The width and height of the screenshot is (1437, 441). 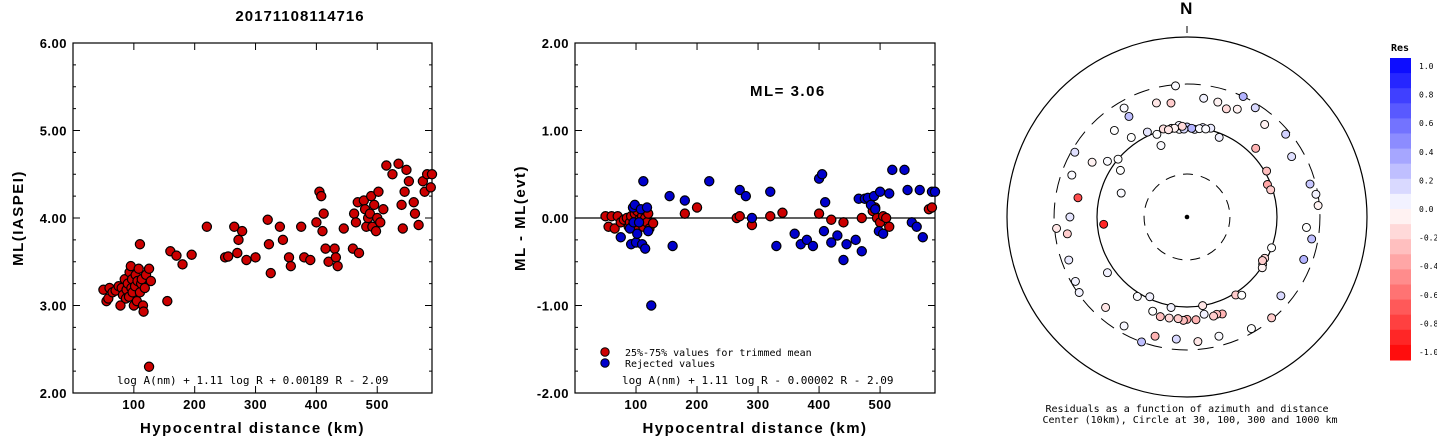 What do you see at coordinates (1428, 323) in the screenshot?
I see `colorbar-tick-label: -0.8` at bounding box center [1428, 323].